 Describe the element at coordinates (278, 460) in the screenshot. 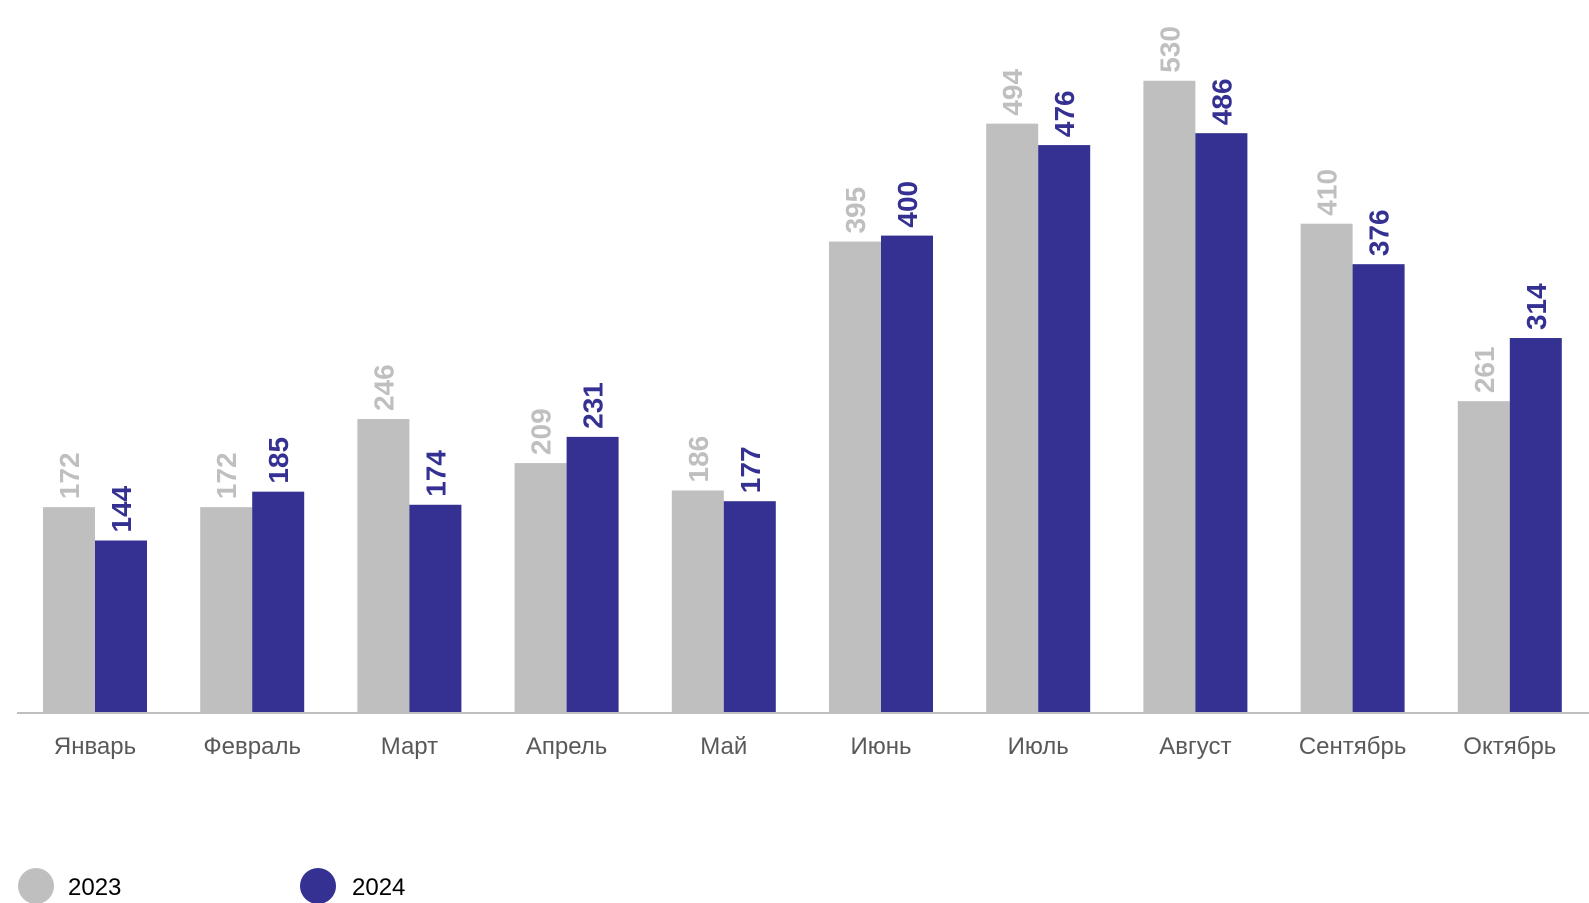

I see `value-label-2024-1: 185` at that location.